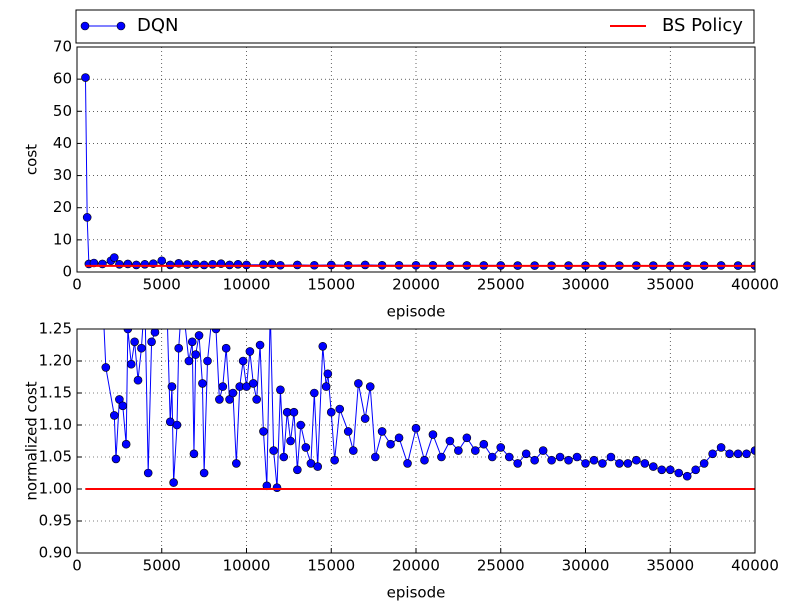 The width and height of the screenshot is (790, 611). Describe the element at coordinates (32, 159) in the screenshot. I see `y-axis-label: cost` at that location.